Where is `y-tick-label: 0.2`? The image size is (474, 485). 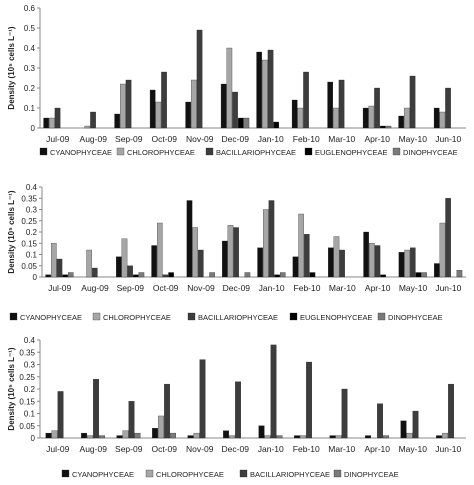 y-tick-label: 0.2 is located at coordinates (30, 88).